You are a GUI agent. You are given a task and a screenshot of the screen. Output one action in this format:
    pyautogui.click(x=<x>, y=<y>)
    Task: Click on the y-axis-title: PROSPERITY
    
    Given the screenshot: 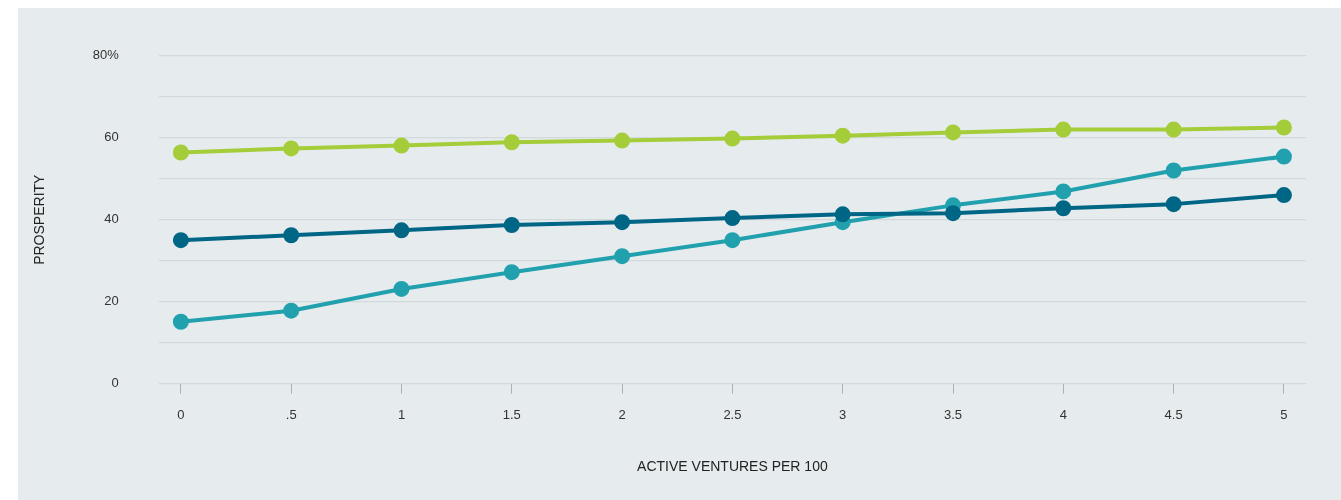 What is the action you would take?
    pyautogui.click(x=39, y=219)
    